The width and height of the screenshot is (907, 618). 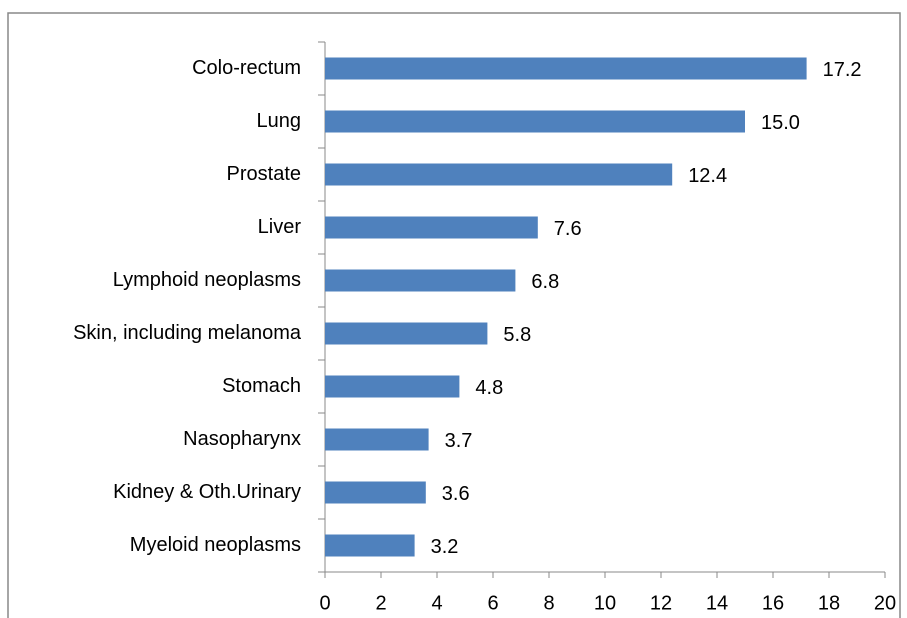 What do you see at coordinates (246, 68) in the screenshot?
I see `y-tick-label: Colo-rectum` at bounding box center [246, 68].